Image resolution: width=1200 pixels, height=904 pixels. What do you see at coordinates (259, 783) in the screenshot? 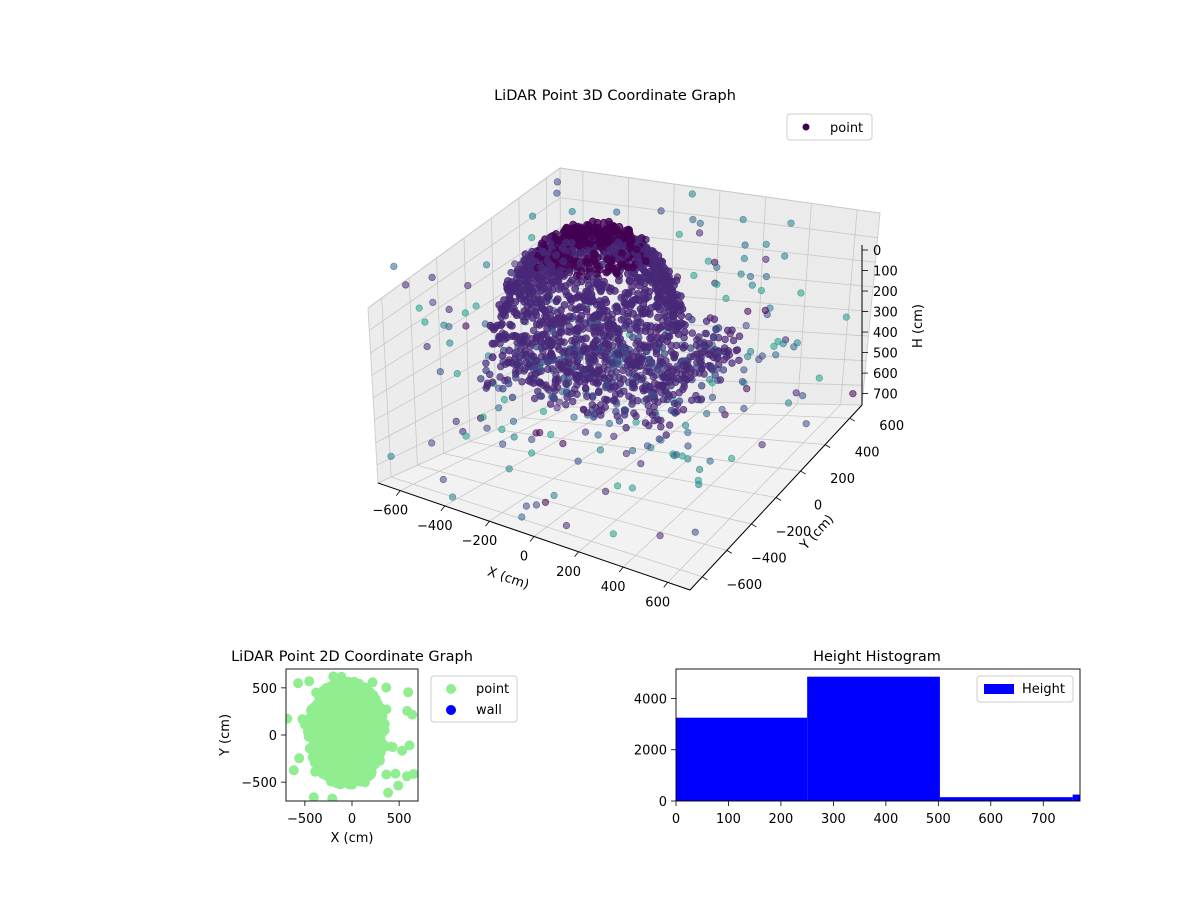
I see `y-tick-2d-0: −500` at bounding box center [259, 783].